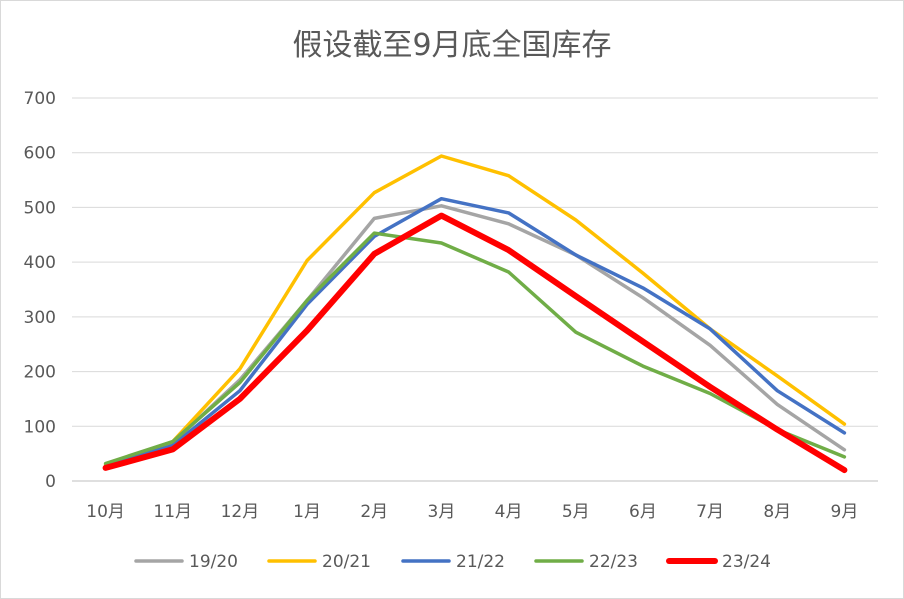  Describe the element at coordinates (451, 45) in the screenshot. I see `chart-title: 假设截至9月底全国库存` at that location.